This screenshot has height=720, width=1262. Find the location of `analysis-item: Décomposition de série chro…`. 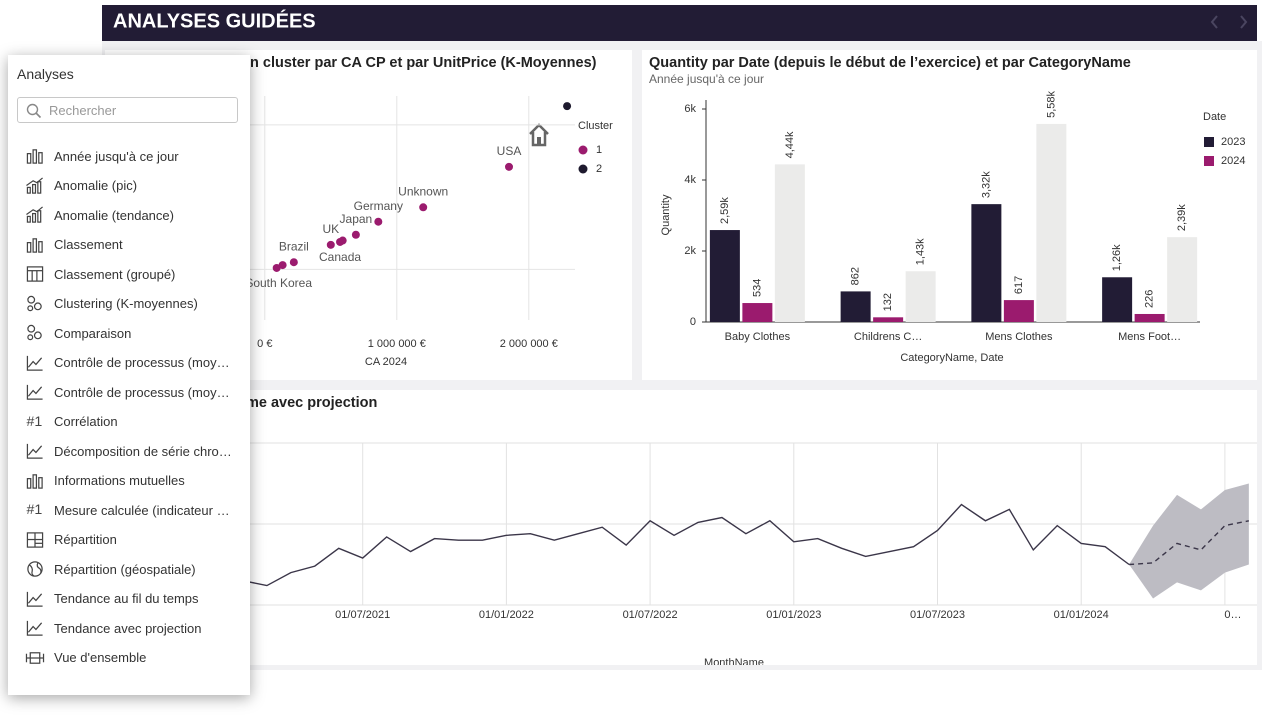

analysis-item: Décomposition de série chro… is located at coordinates (135, 451).